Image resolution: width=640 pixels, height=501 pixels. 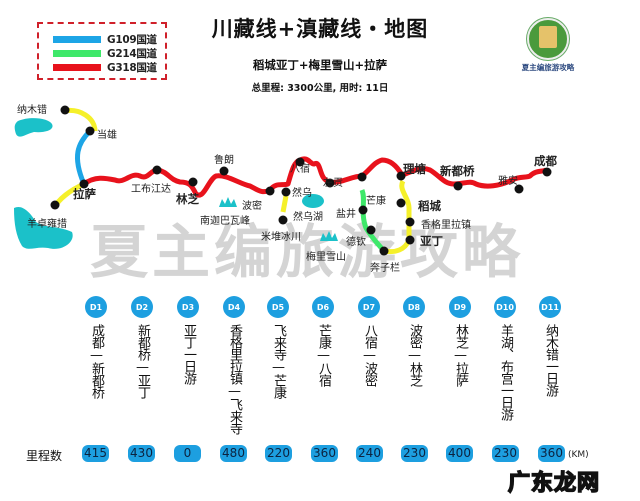 I want to click on place-xinduqiao: 新都桥, so click(x=457, y=171).